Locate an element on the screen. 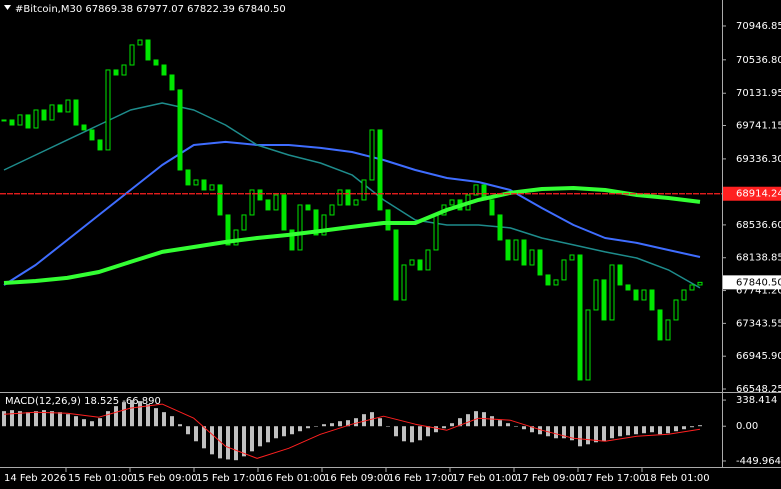 The width and height of the screenshot is (781, 489). y-tick-label: 69336.30 is located at coordinates (758, 159).